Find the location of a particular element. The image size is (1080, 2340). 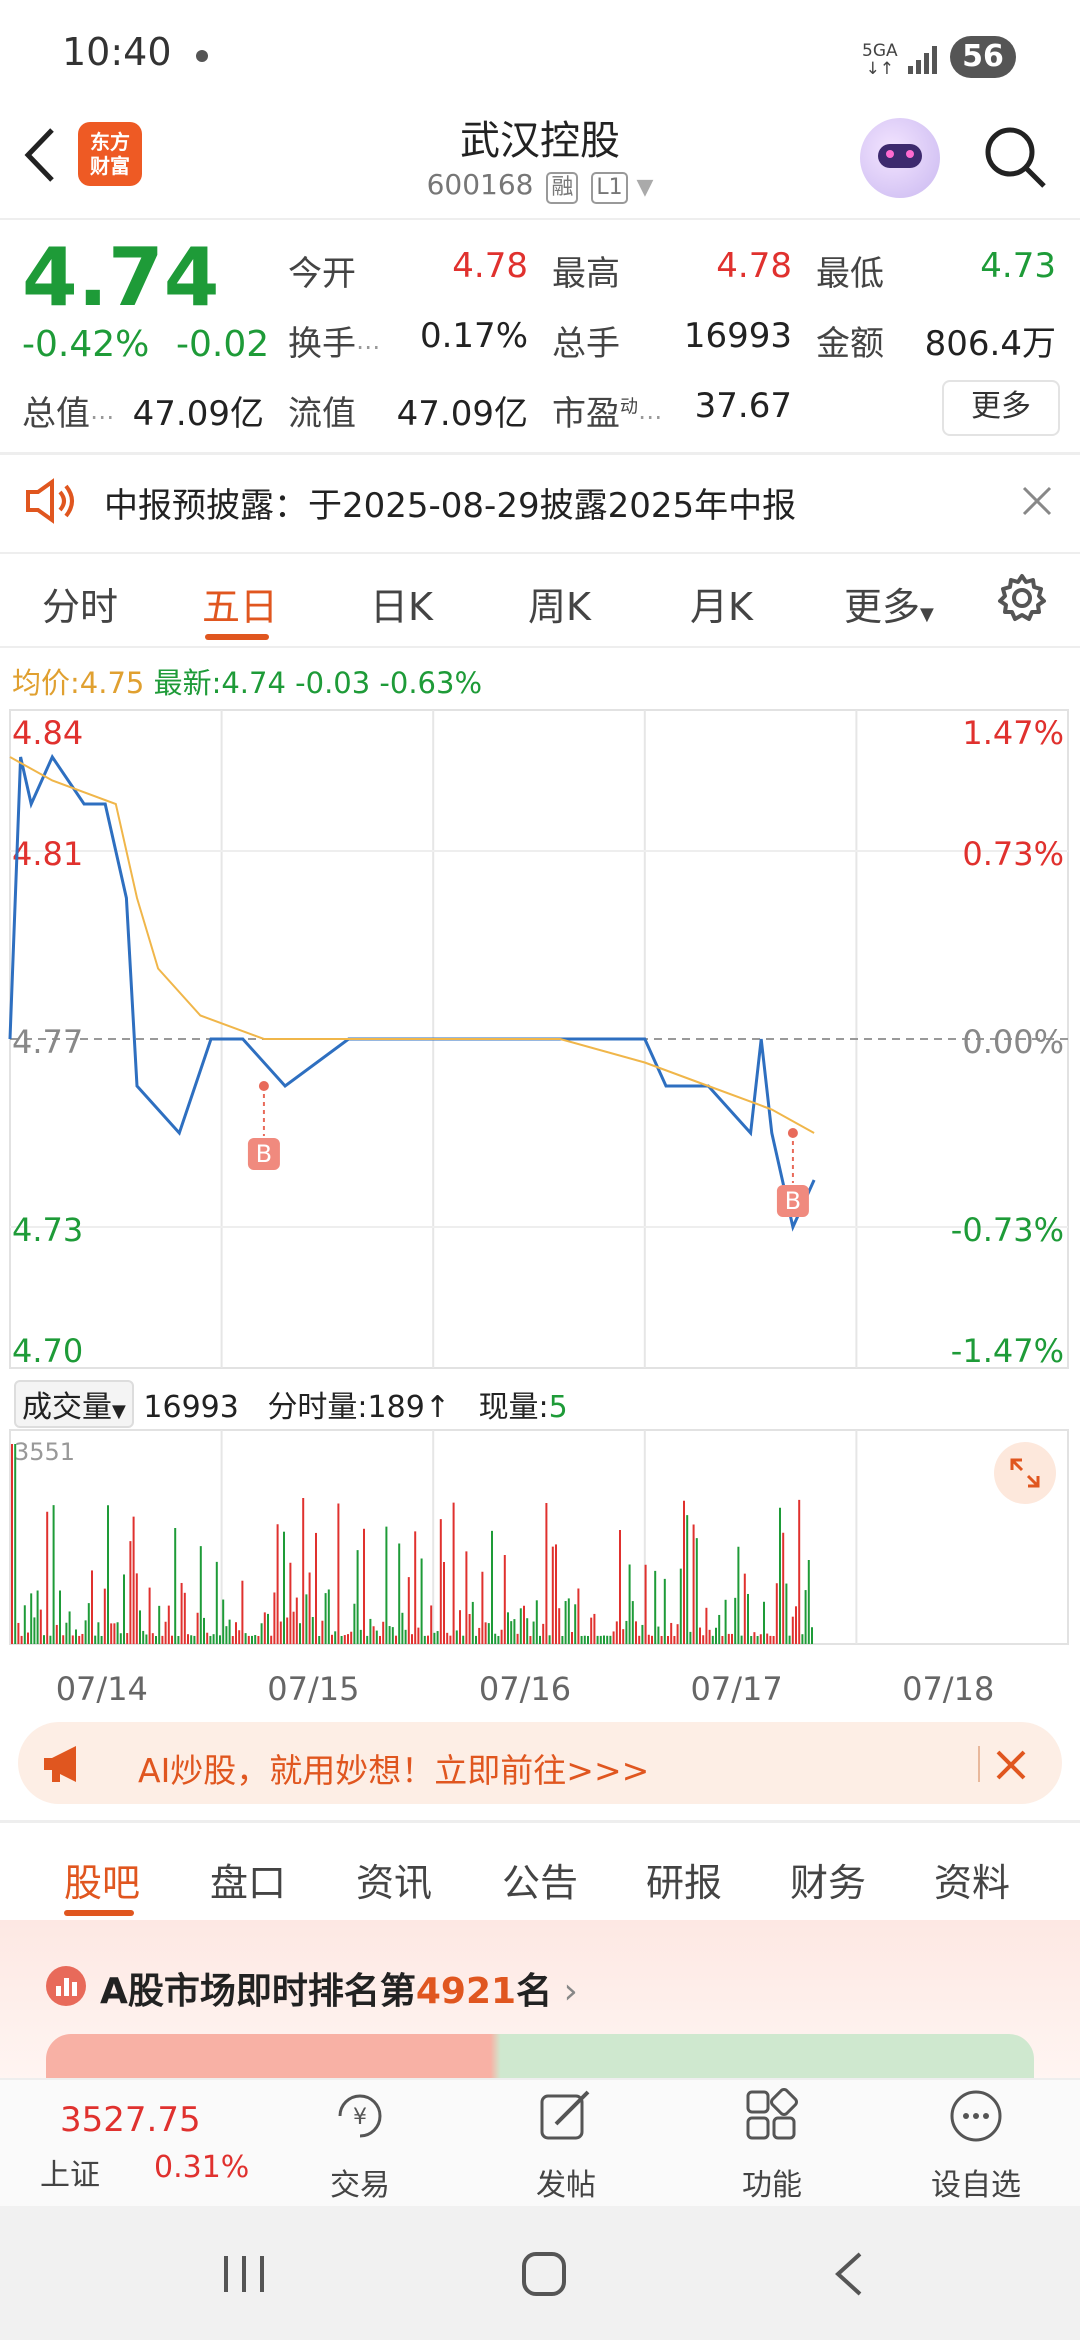

volume-header: 成交量▼ 16993 分时量:189↑ 现量:5 is located at coordinates (291, 1404).